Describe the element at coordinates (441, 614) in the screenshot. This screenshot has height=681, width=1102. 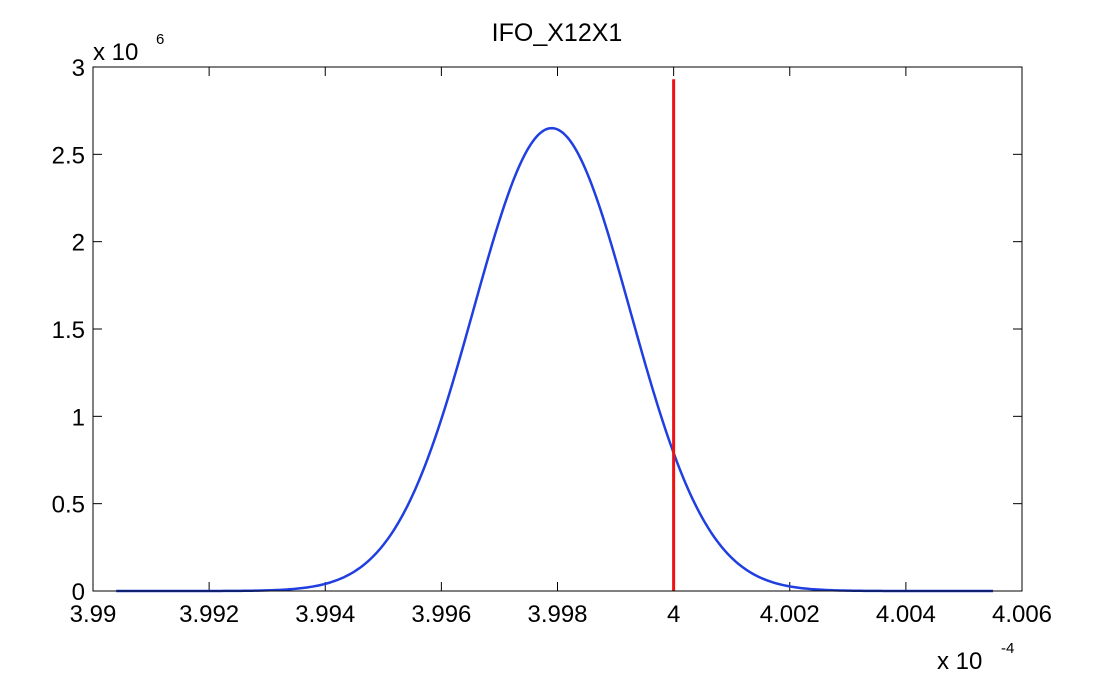
I see `x-tick-label: 3.996` at that location.